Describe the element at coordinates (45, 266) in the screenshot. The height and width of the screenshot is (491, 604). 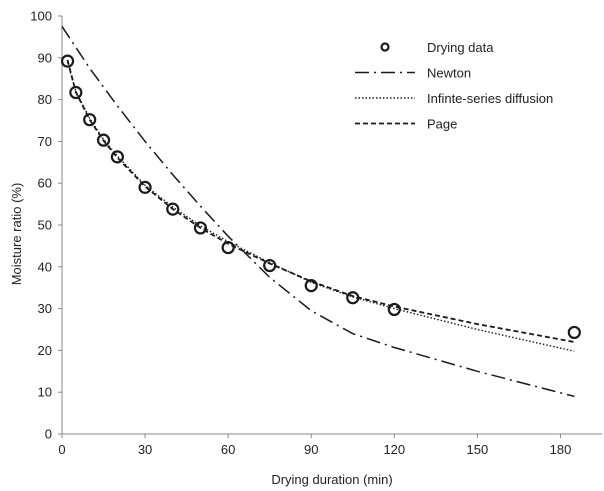
I see `y-tick-label: 40` at that location.